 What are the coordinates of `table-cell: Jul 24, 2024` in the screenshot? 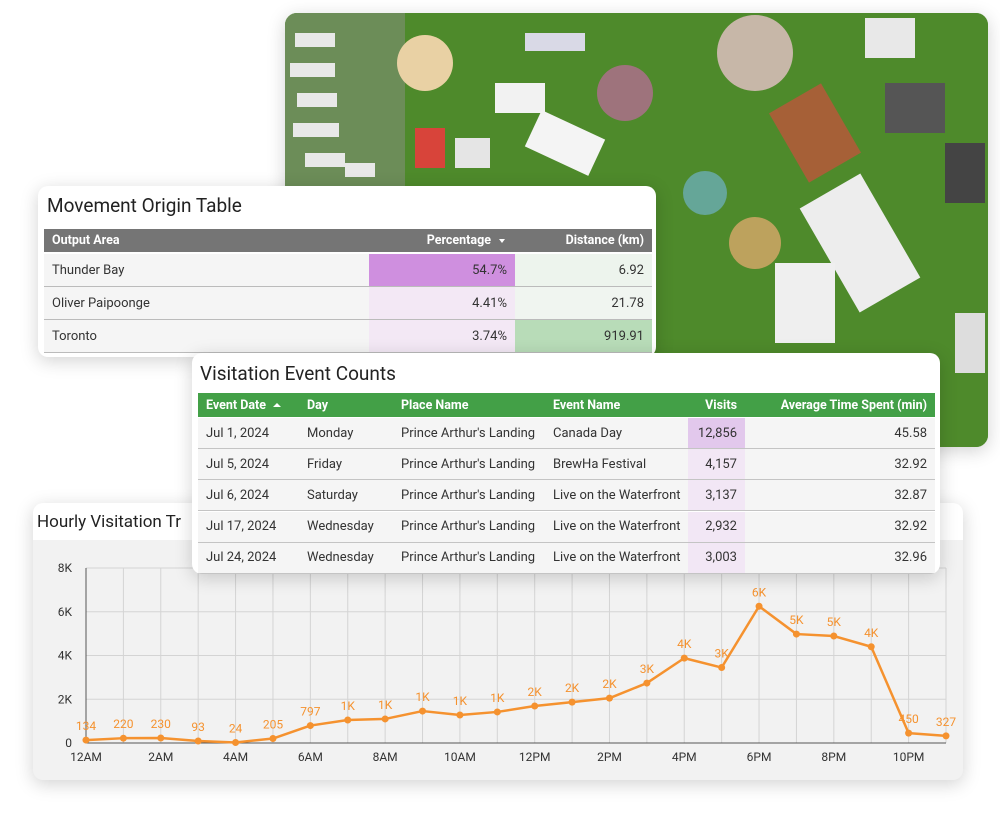 It's located at (248, 557).